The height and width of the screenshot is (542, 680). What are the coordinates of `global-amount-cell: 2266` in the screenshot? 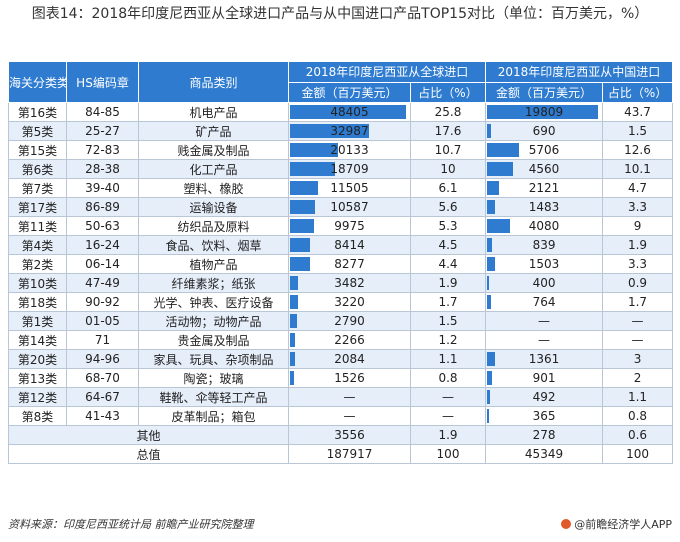 It's located at (349, 340).